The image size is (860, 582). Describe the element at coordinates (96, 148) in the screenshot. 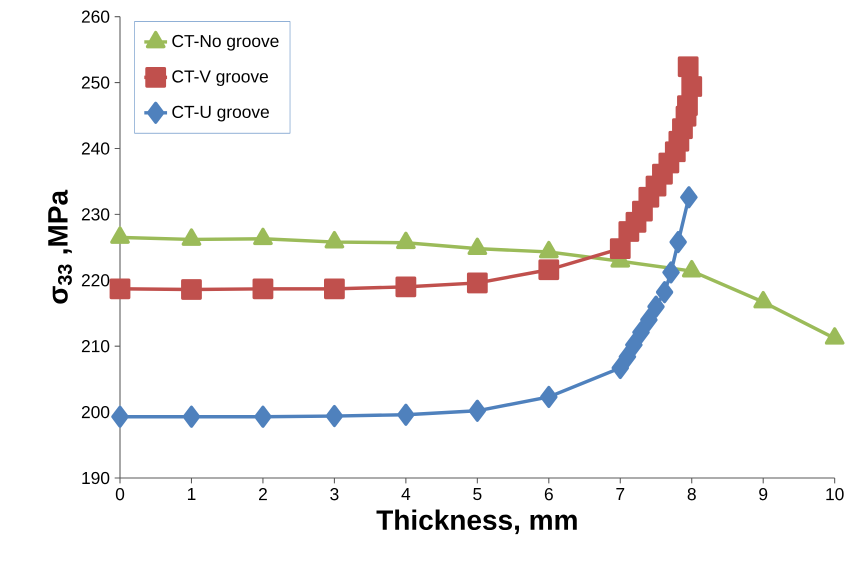

I see `y-tick-label: 240` at that location.